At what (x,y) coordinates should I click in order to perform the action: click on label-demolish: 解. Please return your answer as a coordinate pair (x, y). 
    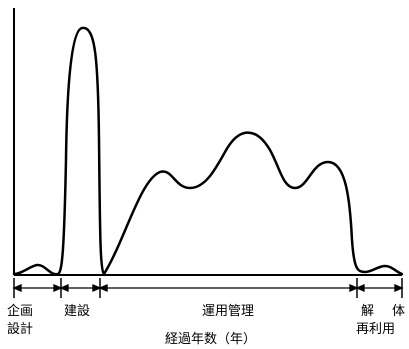
    Looking at the image, I should click on (367, 311).